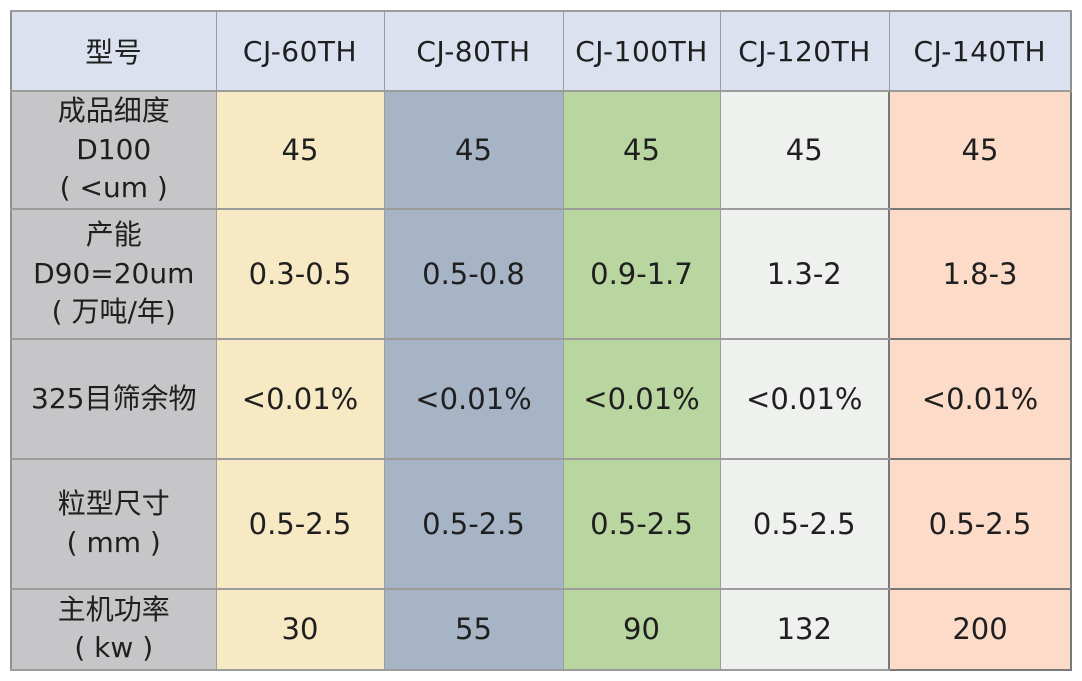 This screenshot has width=1082, height=681. What do you see at coordinates (113, 523) in the screenshot?
I see `row-label-particle-size: 粒型尺寸 ( mm )` at bounding box center [113, 523].